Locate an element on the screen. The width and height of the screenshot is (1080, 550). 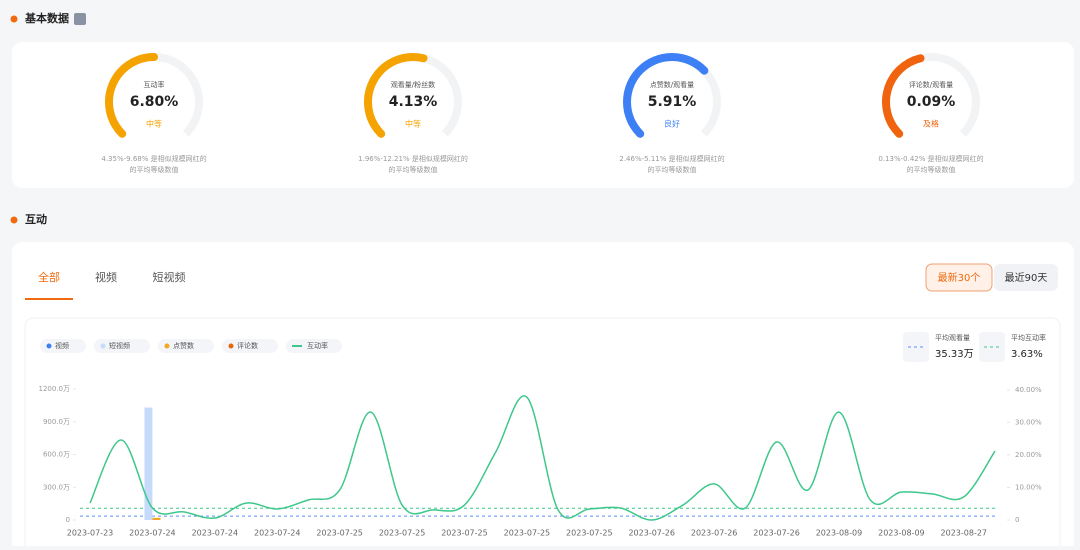
gauge-value: 4.13% is located at coordinates (413, 102).